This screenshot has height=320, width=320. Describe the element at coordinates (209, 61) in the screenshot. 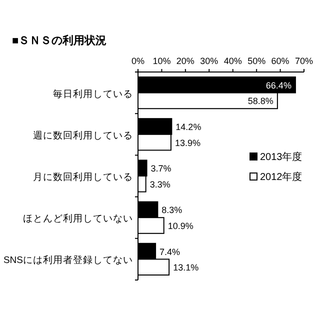

I see `x-tick-label: 30%` at that location.